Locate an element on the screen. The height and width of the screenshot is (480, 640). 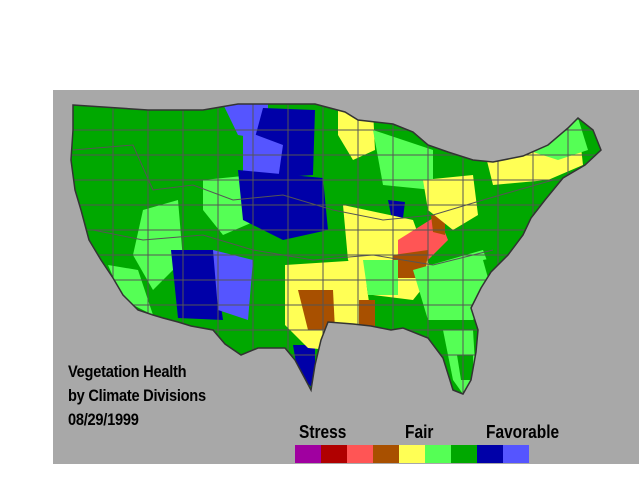
region-very-favorable-texas-south is located at coordinates (304, 367).